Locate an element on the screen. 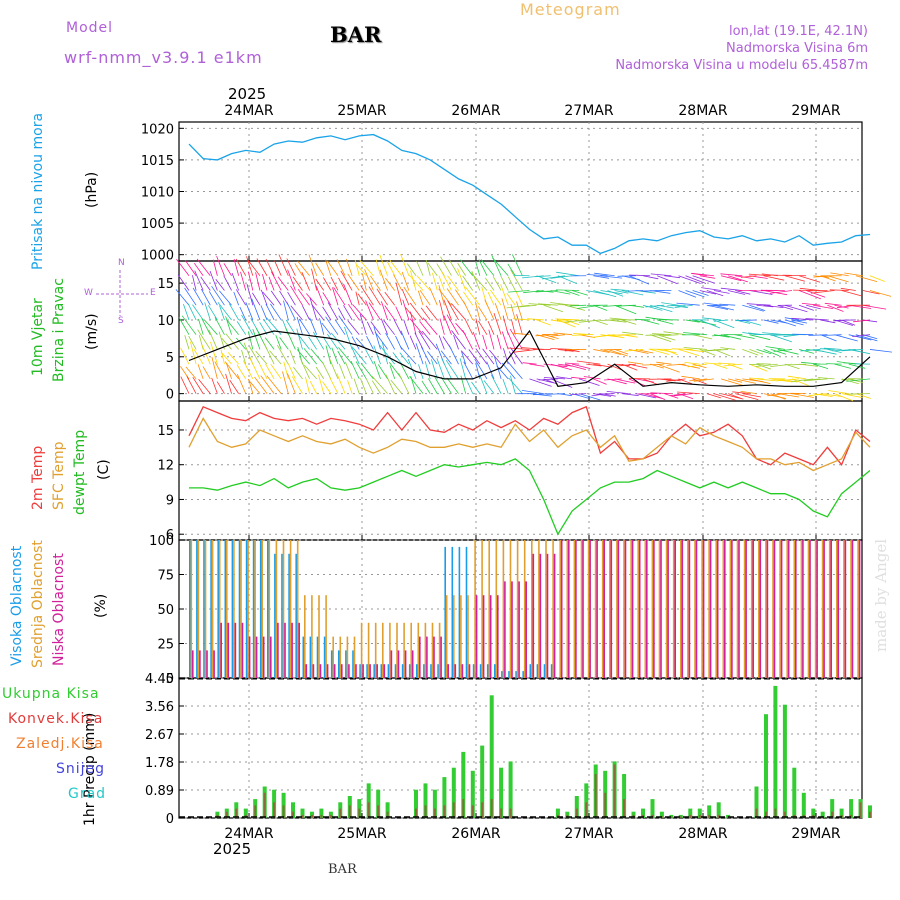 Image resolution: width=900 pixels, height=900 pixels. low-cloud-bars is located at coordinates (526, 609).